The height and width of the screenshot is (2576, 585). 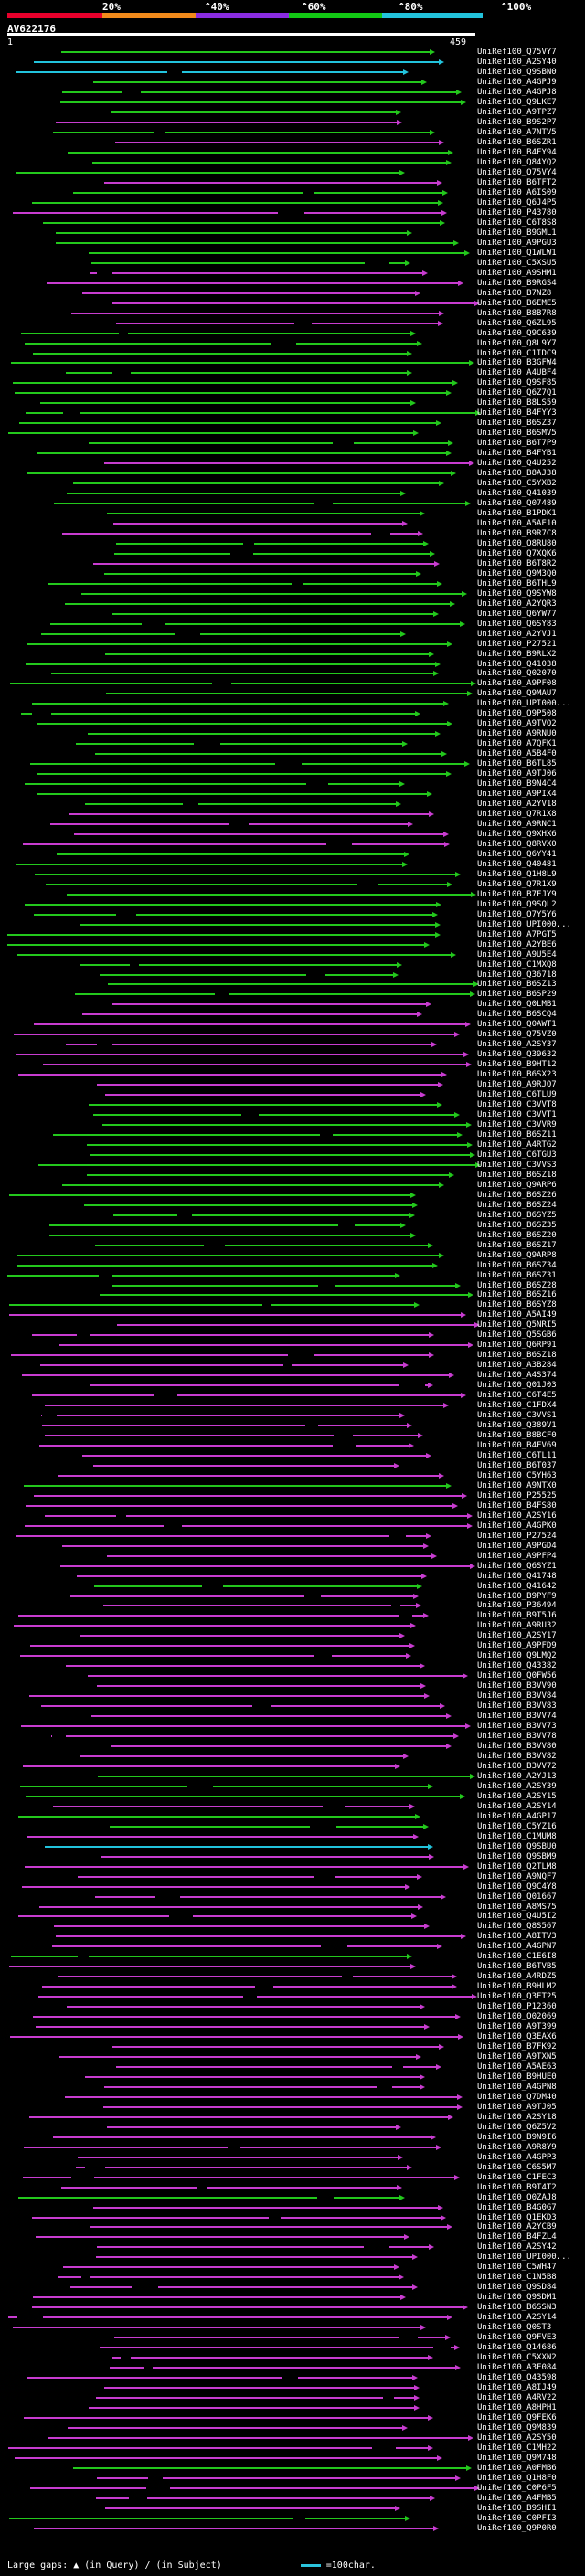 I want to click on hit-label: UniRef100_A9PGU3, so click(x=517, y=243).